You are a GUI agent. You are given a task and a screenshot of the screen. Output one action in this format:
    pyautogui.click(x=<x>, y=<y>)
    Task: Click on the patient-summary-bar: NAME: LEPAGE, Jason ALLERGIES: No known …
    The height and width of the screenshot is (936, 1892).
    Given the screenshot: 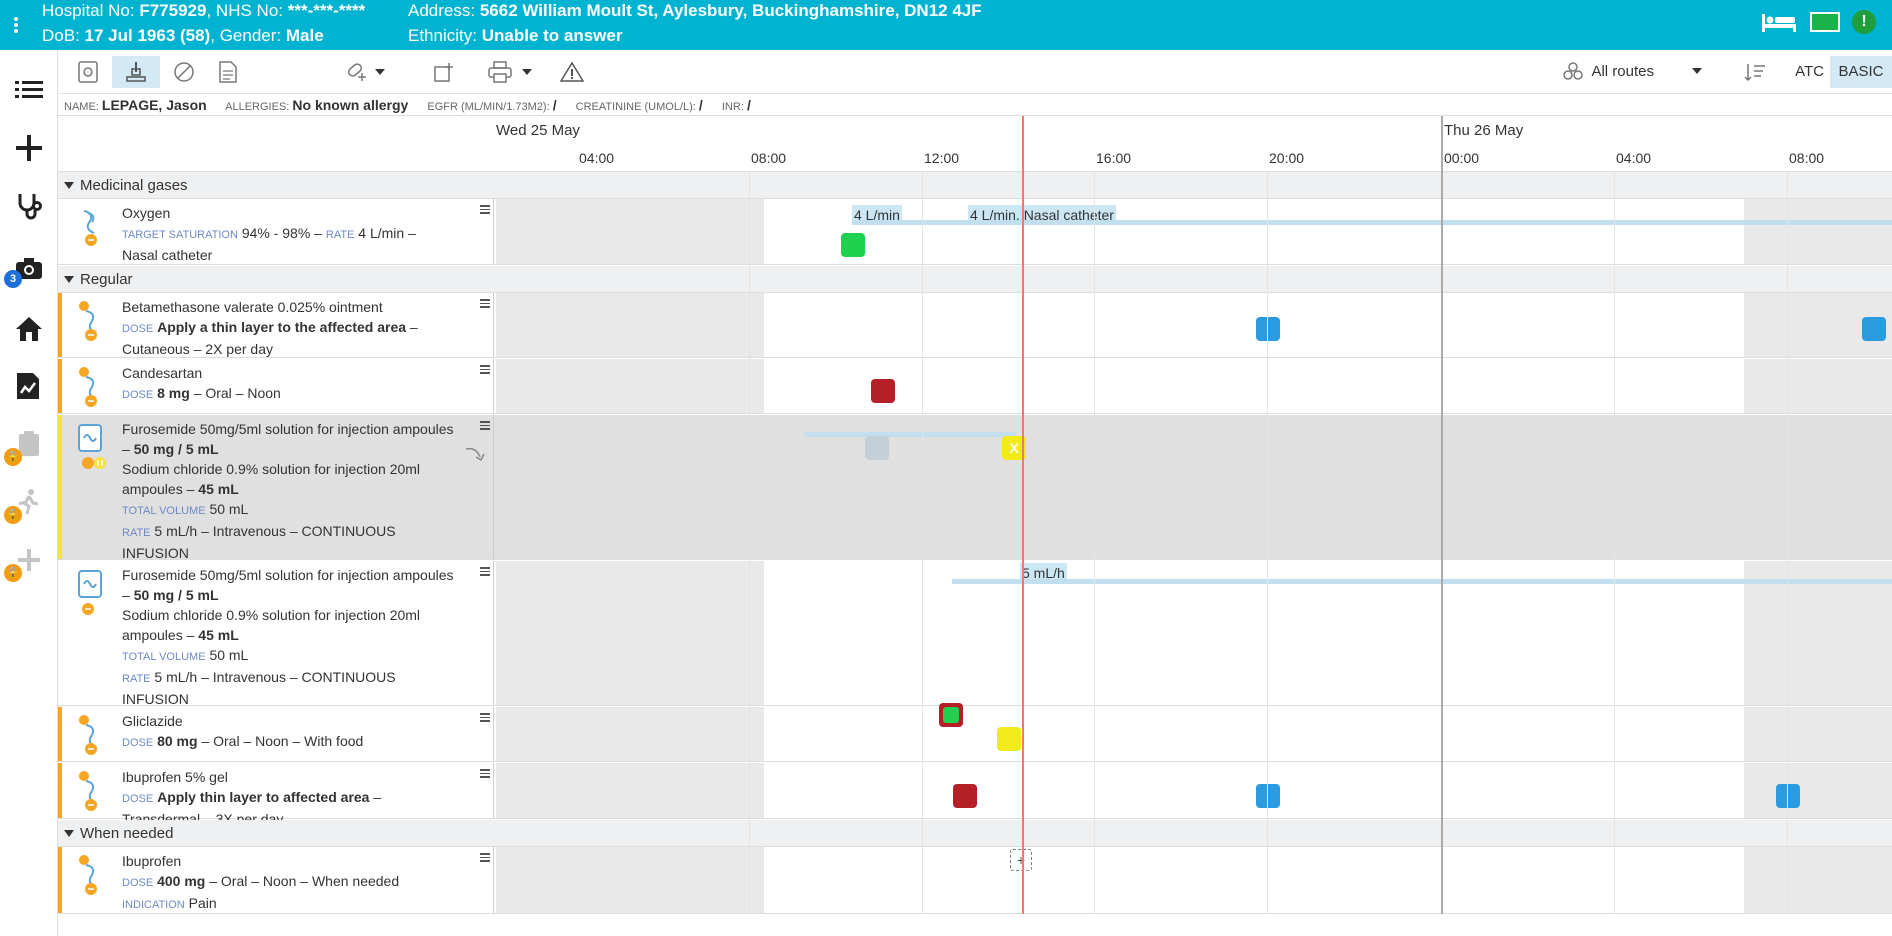 What is the action you would take?
    pyautogui.click(x=975, y=105)
    